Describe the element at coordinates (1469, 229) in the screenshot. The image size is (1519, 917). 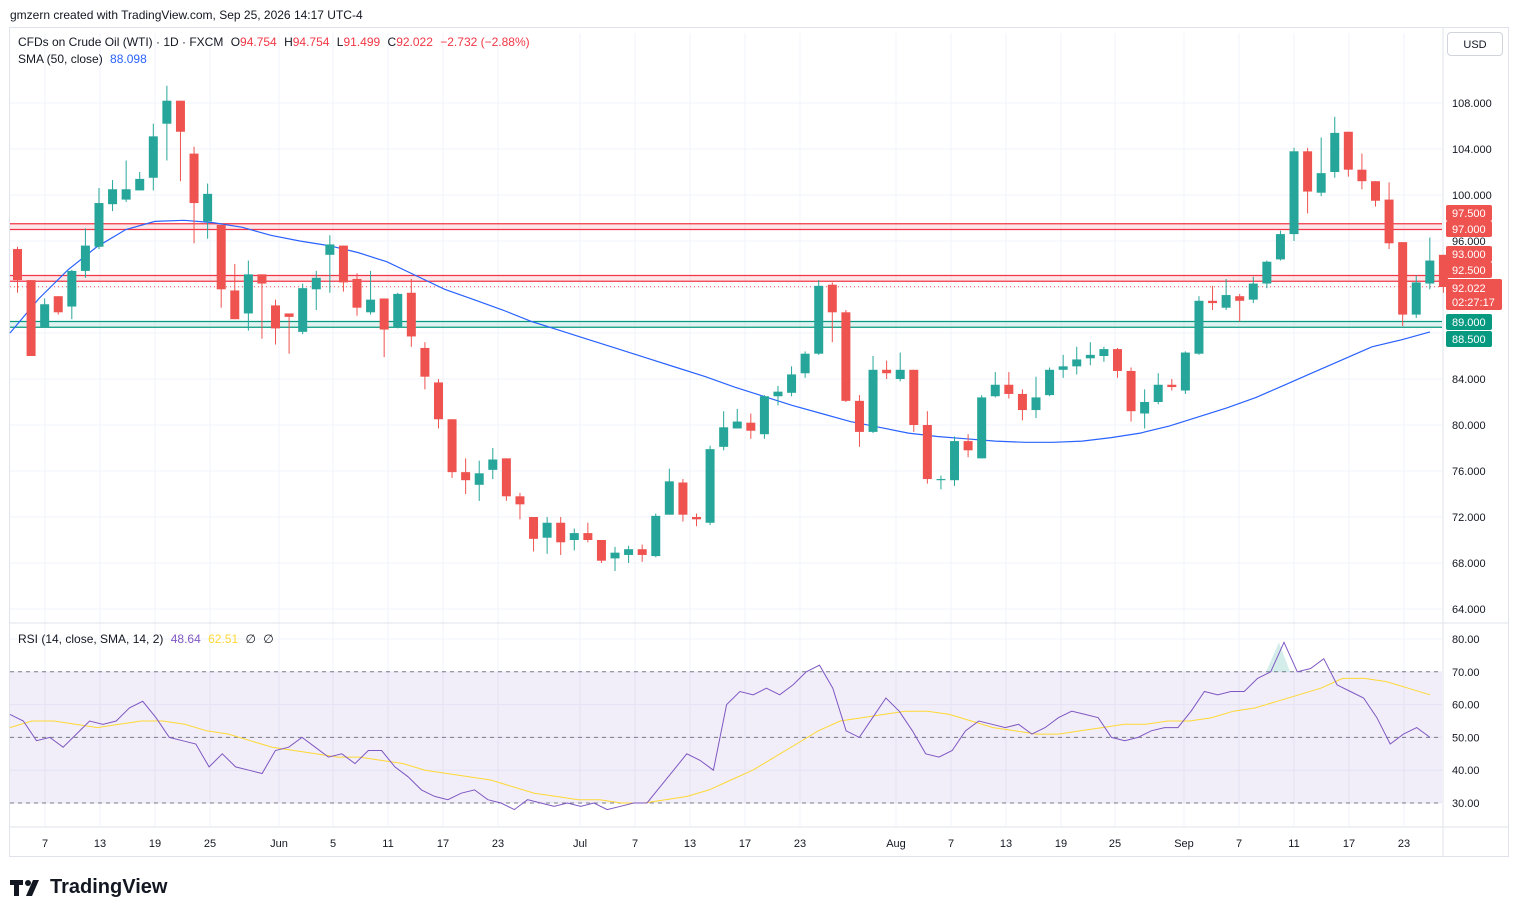
I see `badge-97-000: 97.000` at that location.